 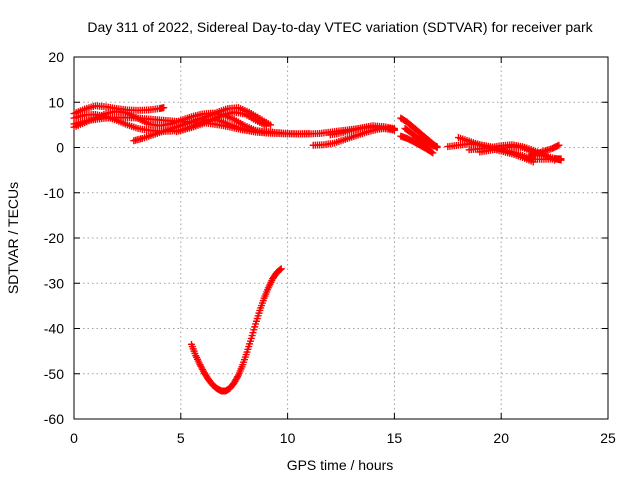 I want to click on x-axis-label: GPS time / hours, so click(x=340, y=465).